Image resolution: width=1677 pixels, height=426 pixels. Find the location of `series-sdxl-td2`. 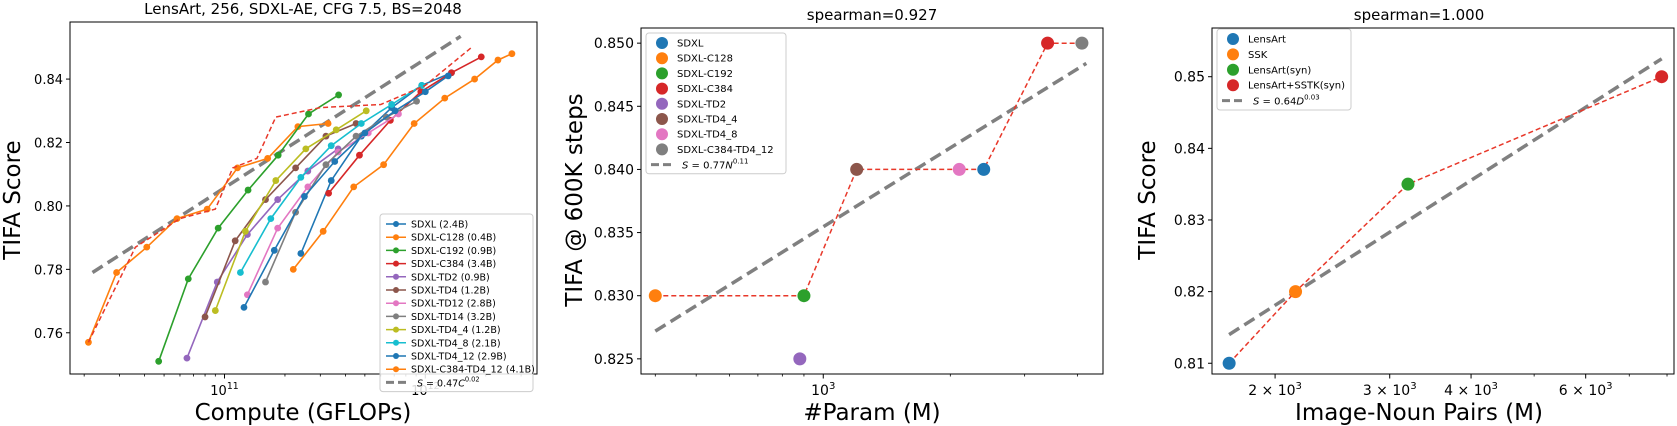

series-sdxl-td2 is located at coordinates (262, 253).